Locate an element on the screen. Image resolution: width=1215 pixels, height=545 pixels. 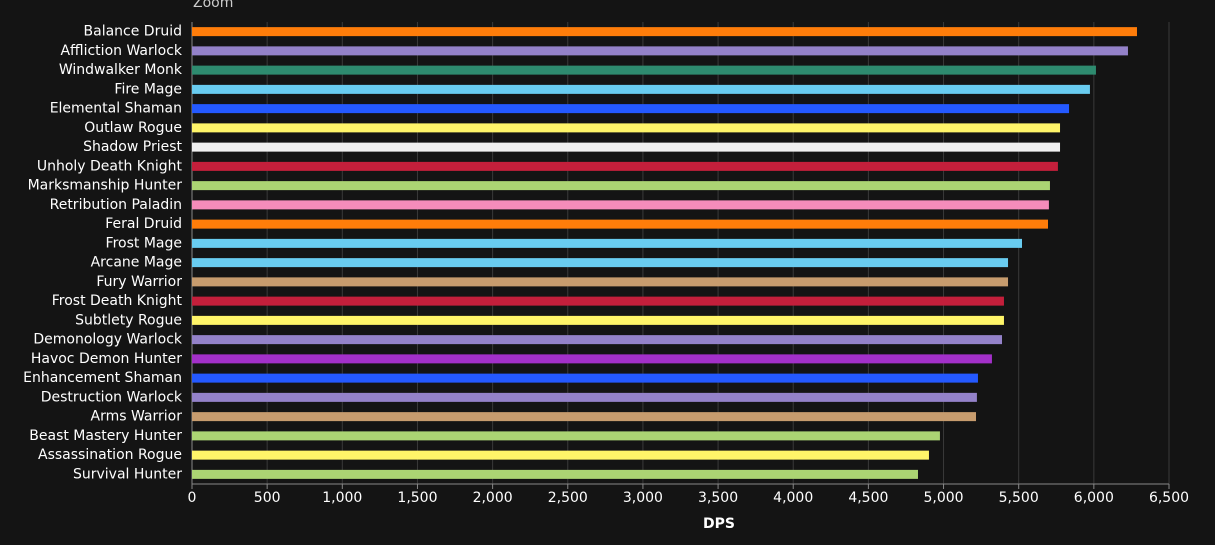
x-tick-label: 2,000 is located at coordinates (493, 498).